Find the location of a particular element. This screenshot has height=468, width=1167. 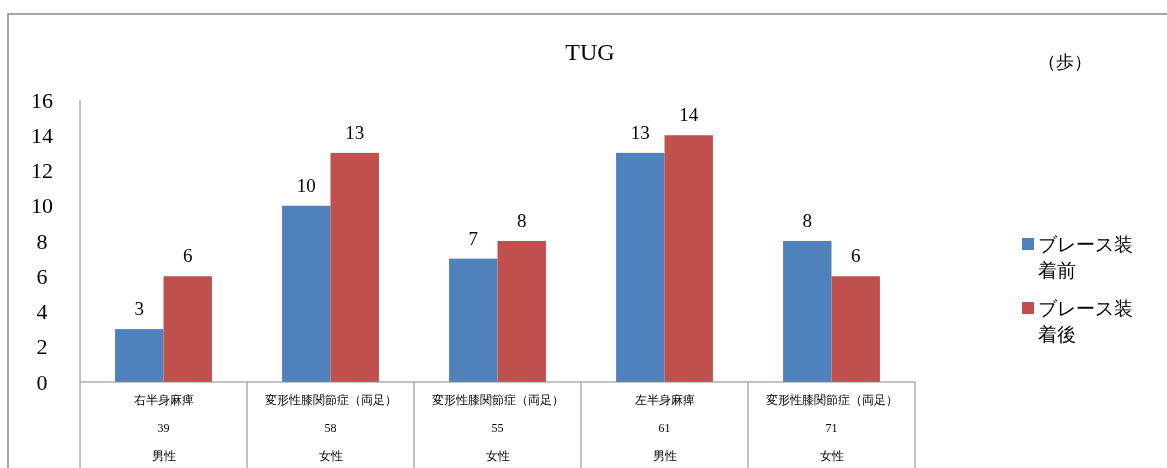

y-tick-label: 10 is located at coordinates (42, 206).